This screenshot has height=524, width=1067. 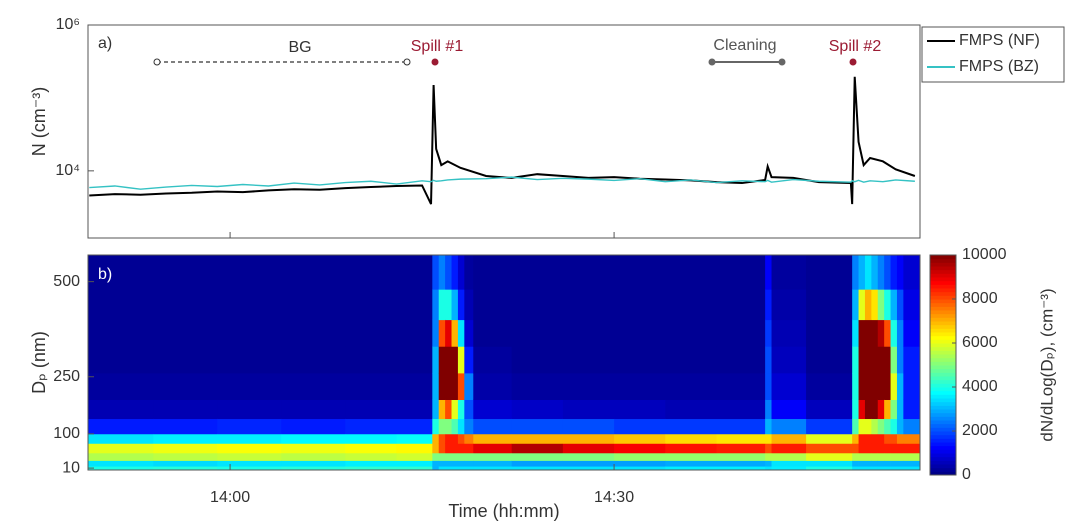 What do you see at coordinates (157, 62) in the screenshot?
I see `bg-range-end` at bounding box center [157, 62].